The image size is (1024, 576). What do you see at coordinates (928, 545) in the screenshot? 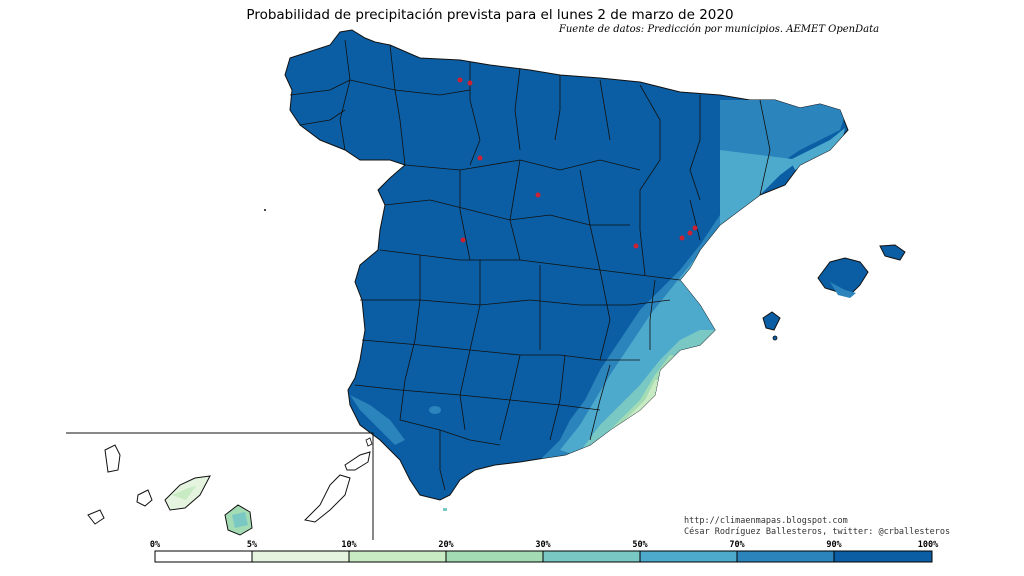
I see `legend-tick-100: 100%` at bounding box center [928, 545].